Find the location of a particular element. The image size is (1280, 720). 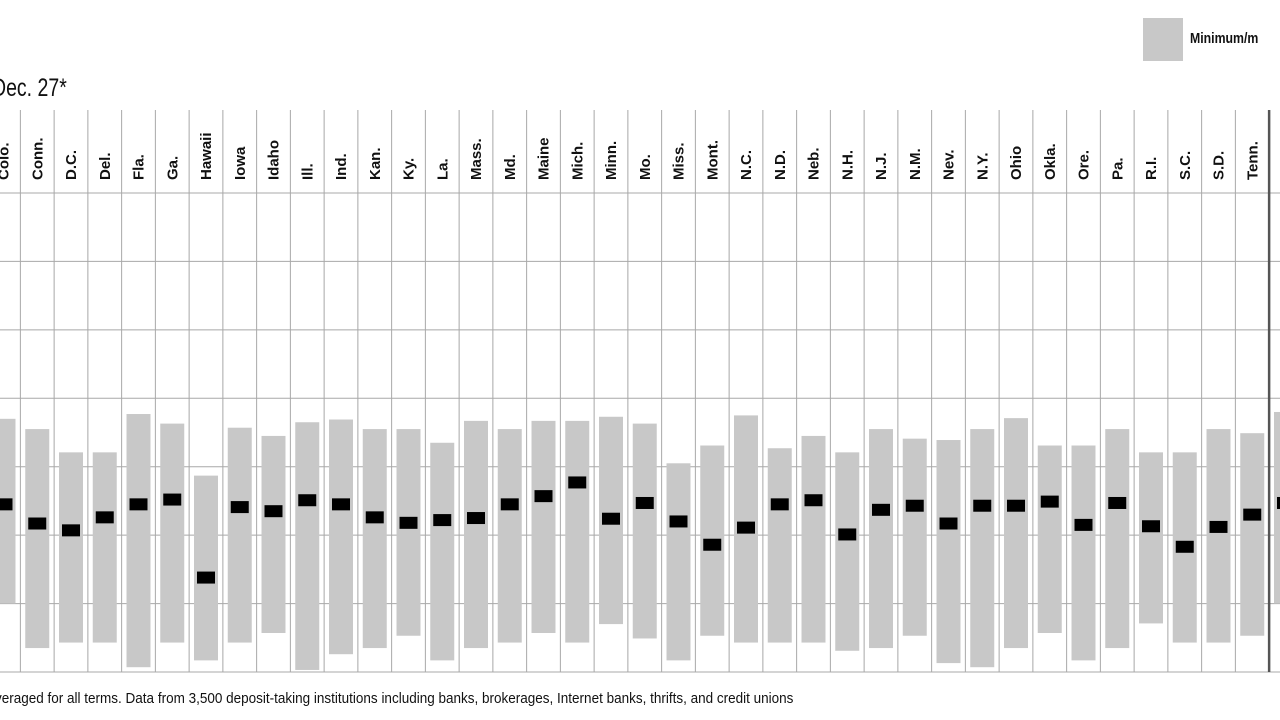

average-mark-ri is located at coordinates (1151, 526).